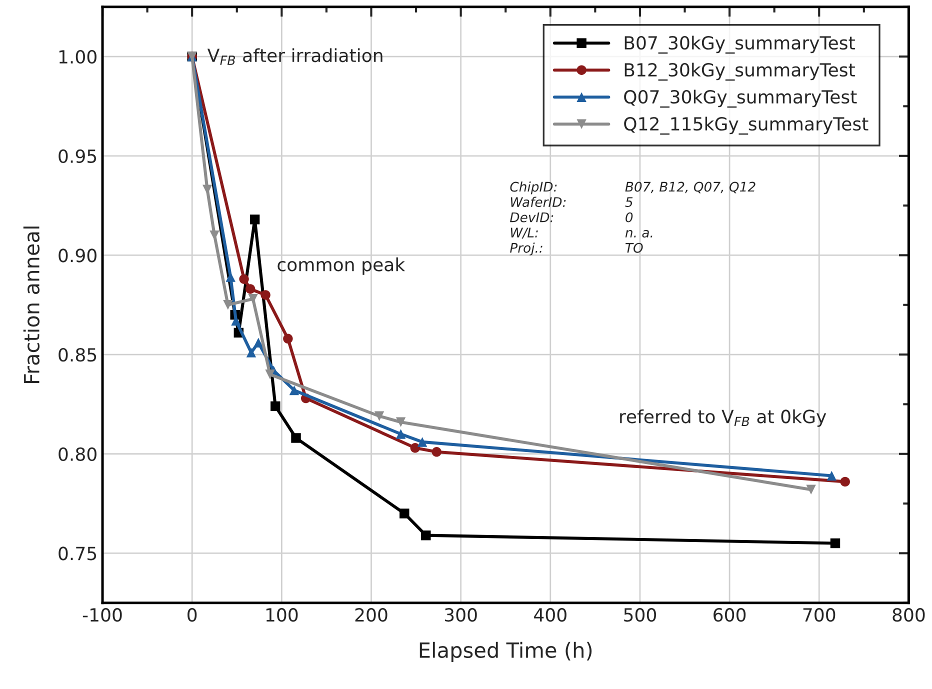 The height and width of the screenshot is (689, 932). I want to click on y-tick-label: 0.75, so click(77, 553).